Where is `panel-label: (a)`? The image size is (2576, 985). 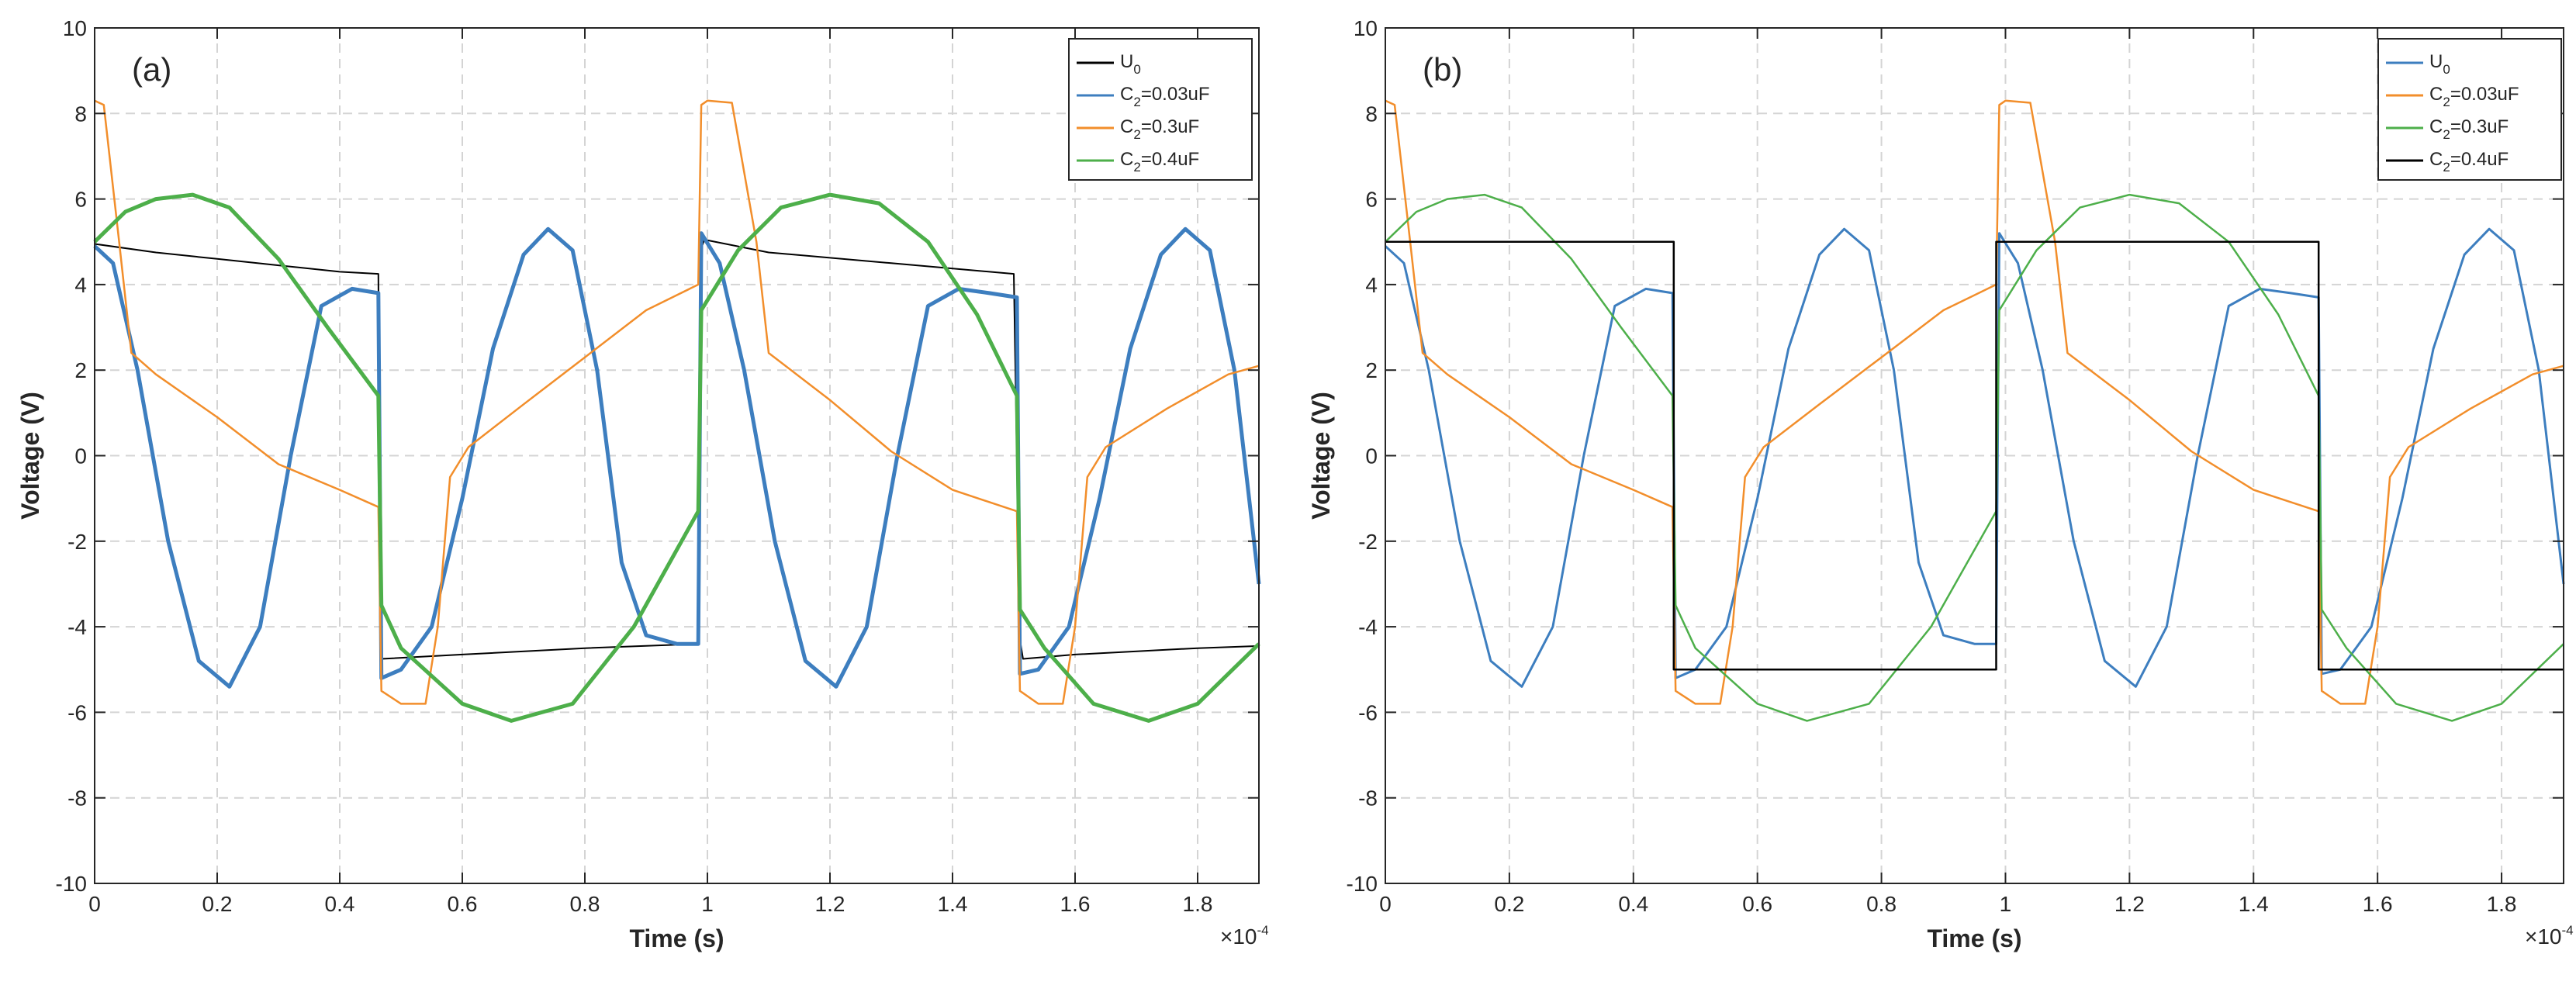 panel-label: (a) is located at coordinates (151, 69).